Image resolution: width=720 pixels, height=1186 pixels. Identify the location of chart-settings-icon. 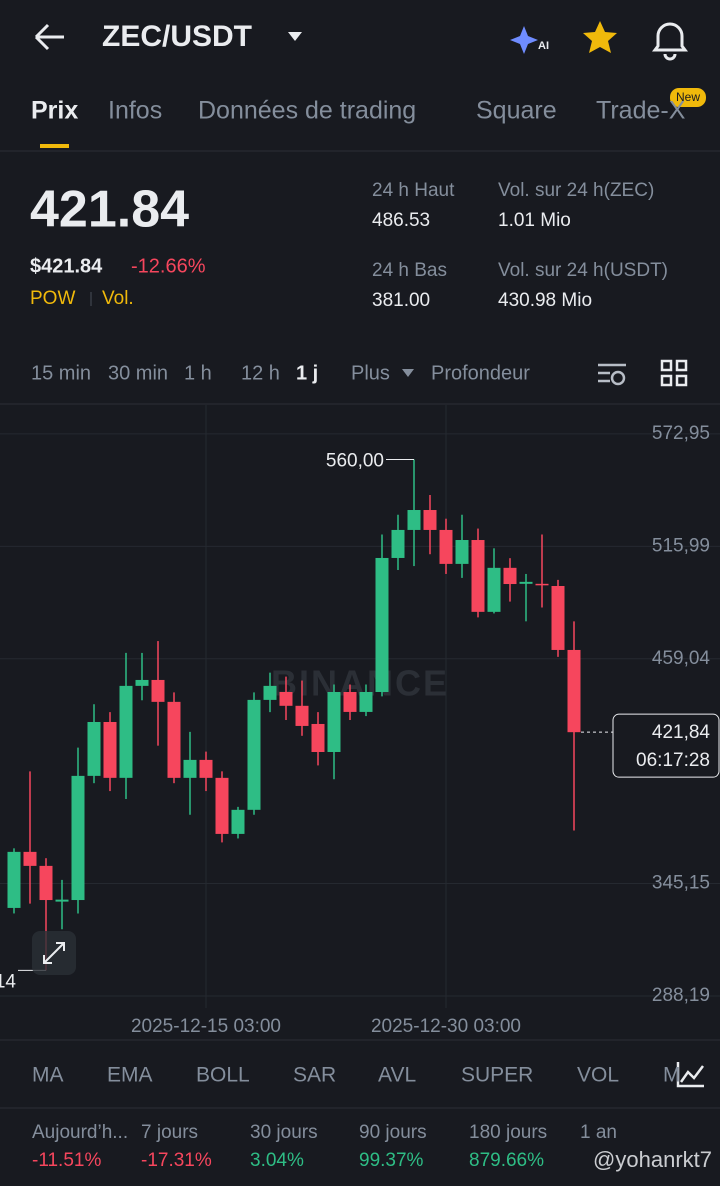
(612, 373).